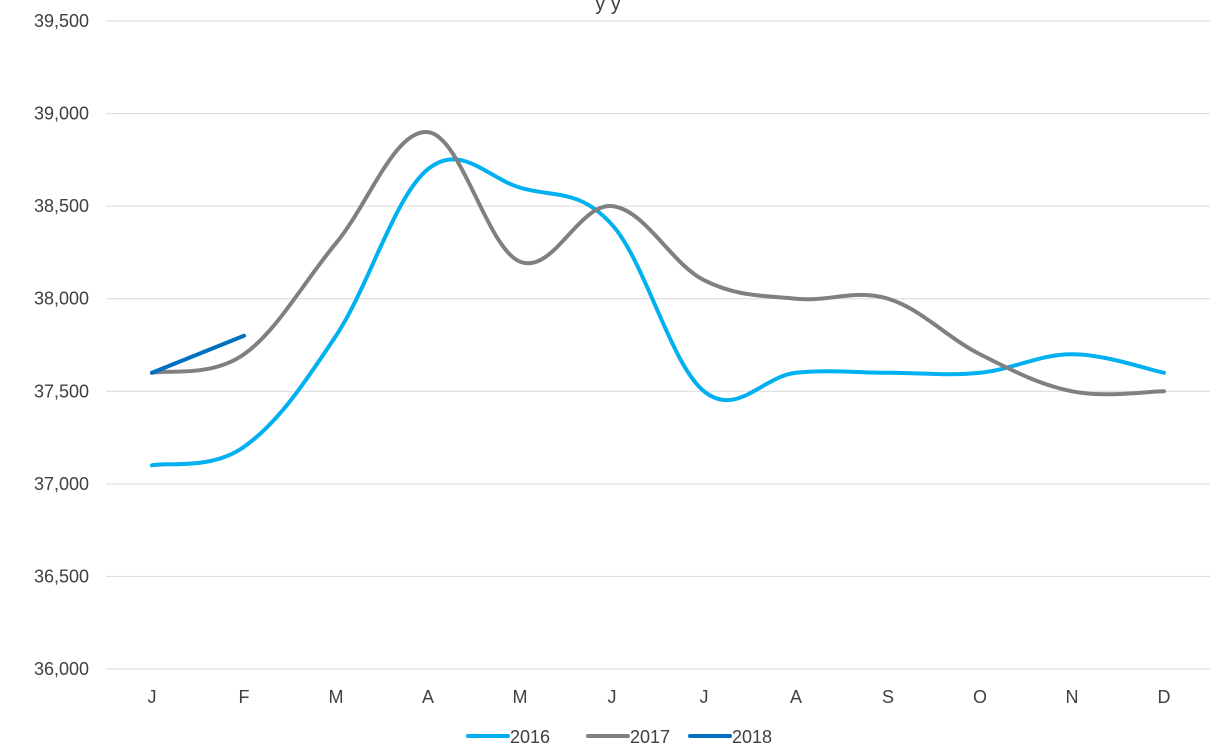 Image resolution: width=1216 pixels, height=744 pixels. What do you see at coordinates (61, 576) in the screenshot?
I see `y-tick-label: 36,500` at bounding box center [61, 576].